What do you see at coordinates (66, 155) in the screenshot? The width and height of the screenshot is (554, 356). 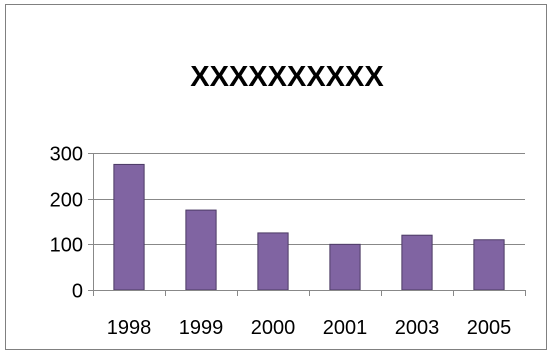 I see `y-tick-label: 300` at bounding box center [66, 155].